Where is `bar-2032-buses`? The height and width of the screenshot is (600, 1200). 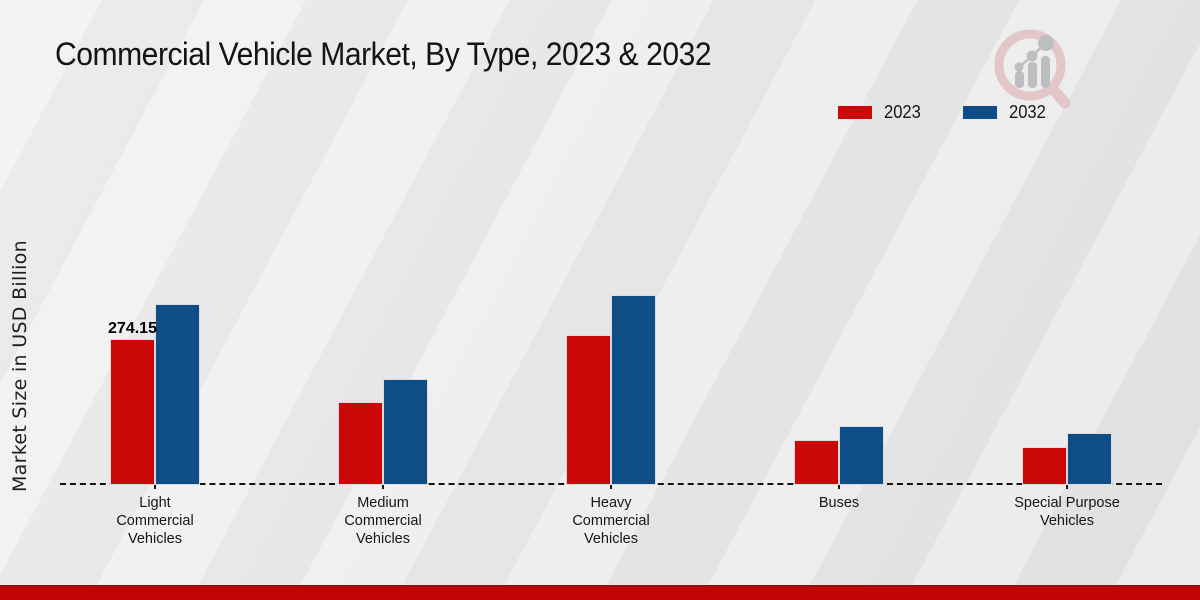 bar-2032-buses is located at coordinates (861, 455).